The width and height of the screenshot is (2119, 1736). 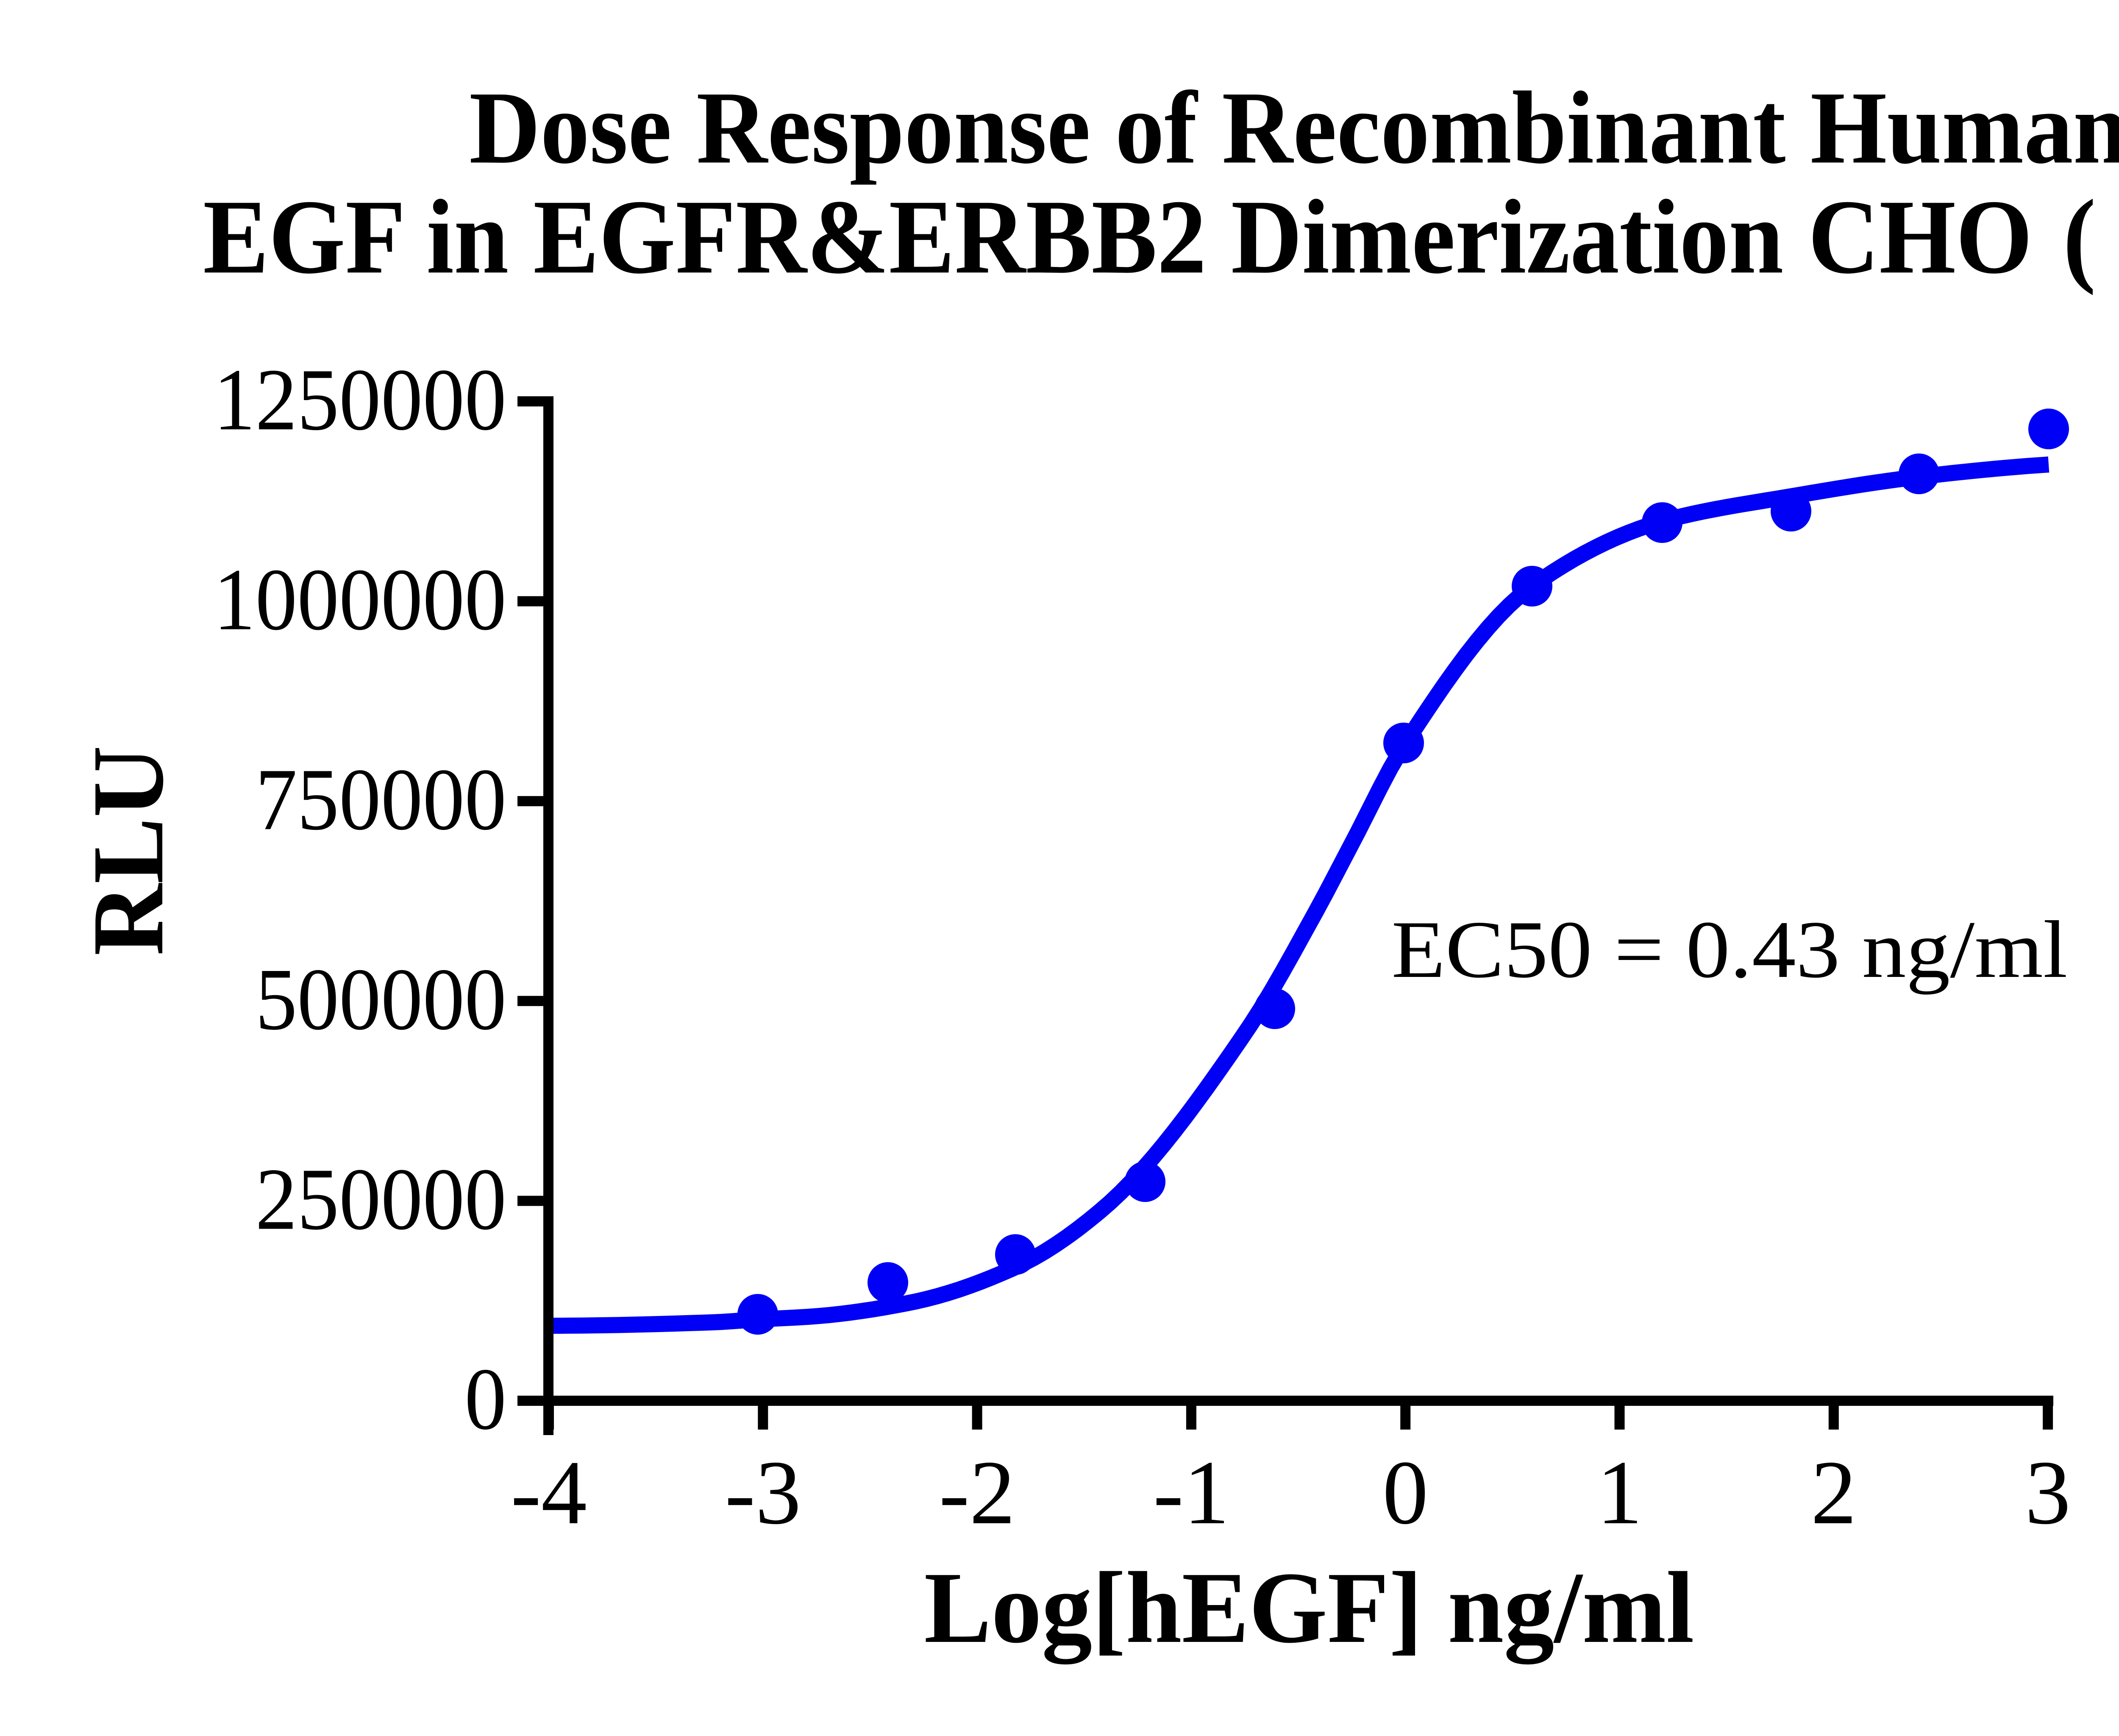 What do you see at coordinates (1161, 237) in the screenshot?
I see `svg-text:EGF in EGFR&ERBB2 Dimerization: EGF in EGFR&ERBB2 Dimerization CHO(C18)` at bounding box center [1161, 237].